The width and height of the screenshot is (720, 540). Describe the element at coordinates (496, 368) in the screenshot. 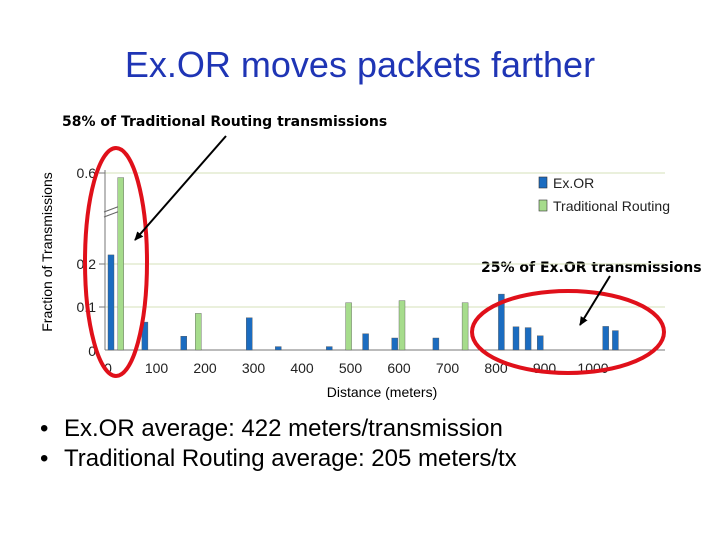

I see `x-tick-label: 800` at that location.